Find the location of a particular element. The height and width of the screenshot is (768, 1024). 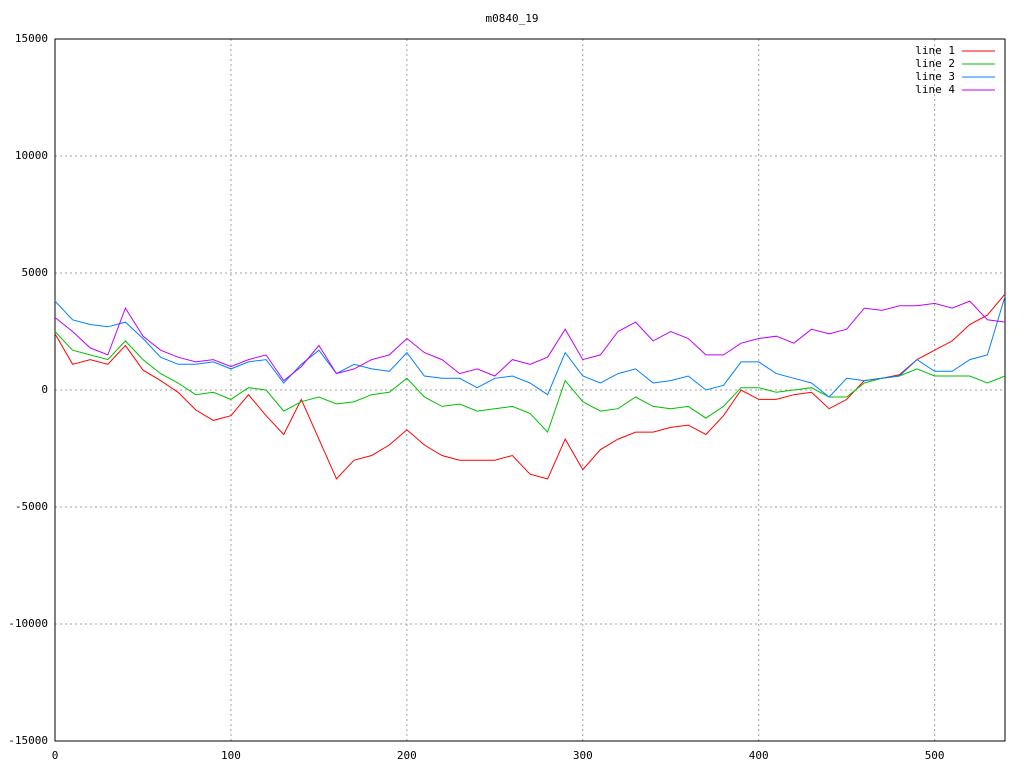

legend-label: line 1 is located at coordinates (935, 50).